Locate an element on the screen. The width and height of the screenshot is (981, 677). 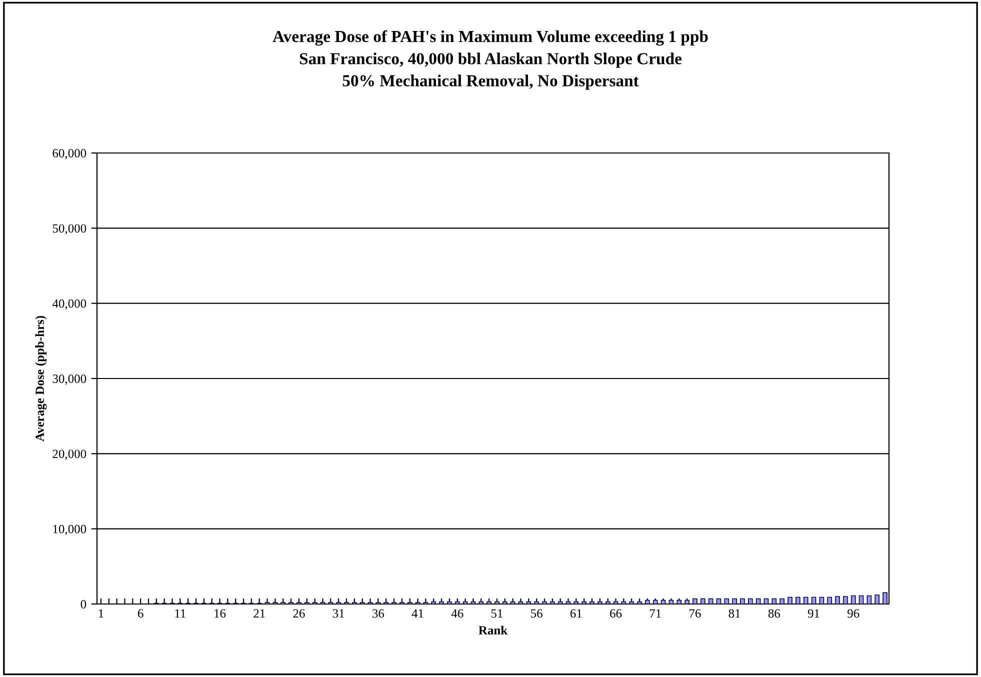
x-tick-label: 21 is located at coordinates (259, 613).